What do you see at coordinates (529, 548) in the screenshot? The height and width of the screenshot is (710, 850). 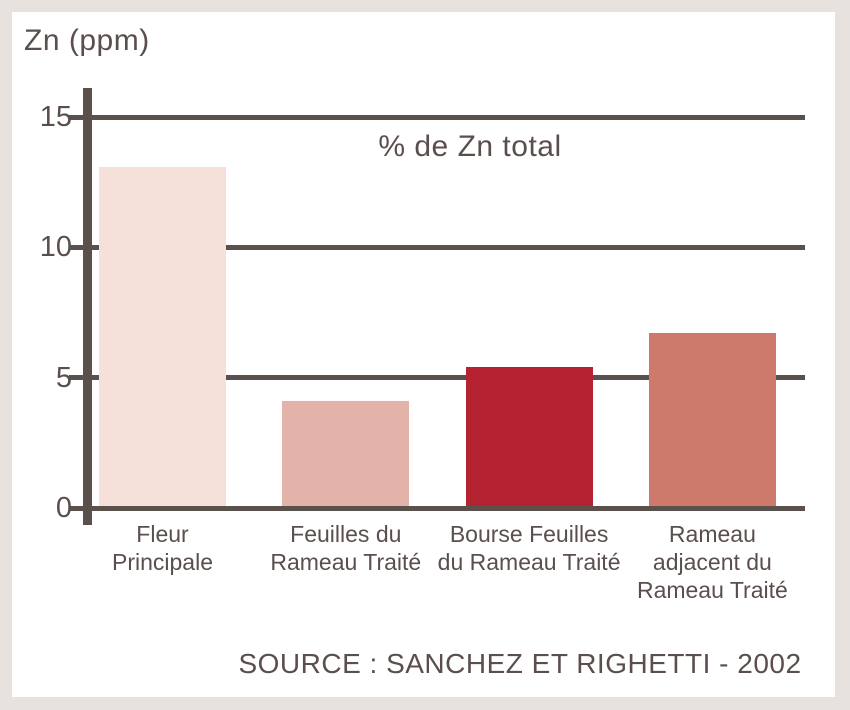 I see `bar-label-3: Bourse Feuilles du Rameau Traité` at bounding box center [529, 548].